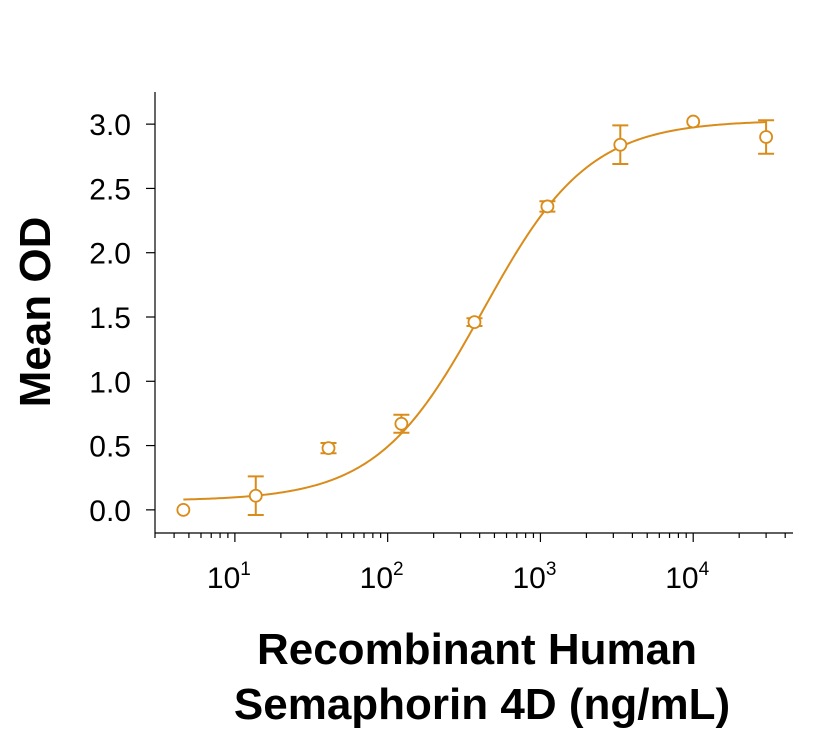 The width and height of the screenshot is (833, 735). What do you see at coordinates (229, 577) in the screenshot?
I see `x-tick-label: 10¹` at bounding box center [229, 577].